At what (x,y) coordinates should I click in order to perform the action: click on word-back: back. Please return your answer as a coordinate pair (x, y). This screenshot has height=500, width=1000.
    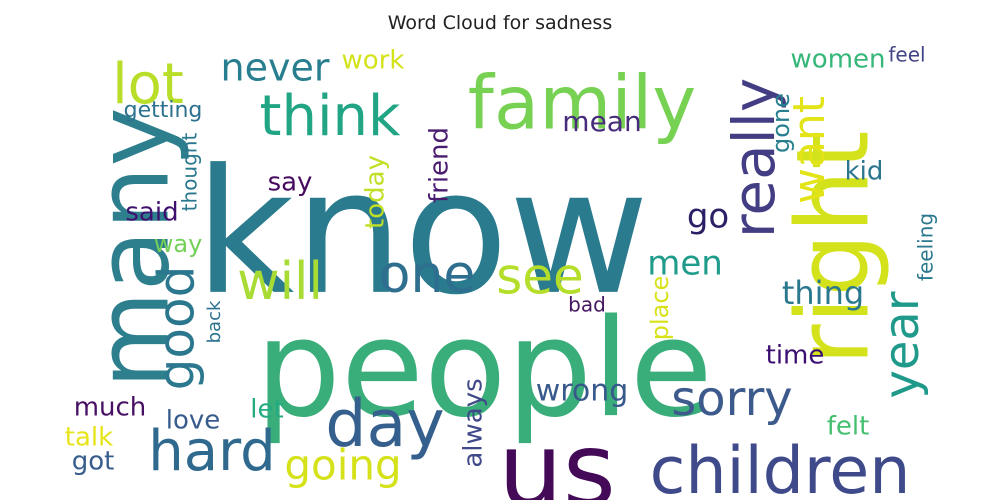
    Looking at the image, I should click on (214, 321).